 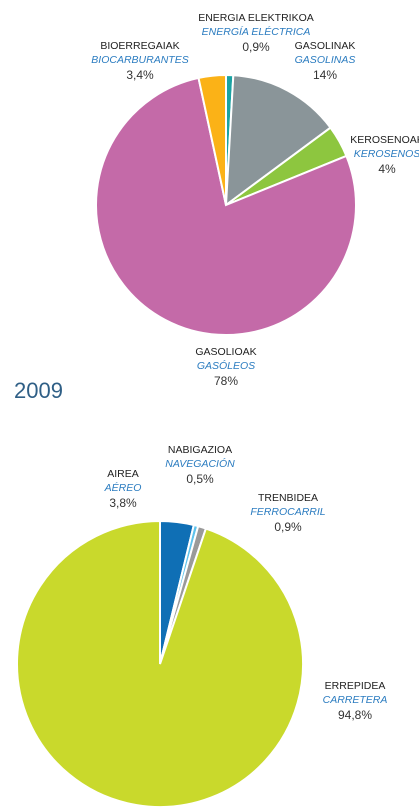 What do you see at coordinates (325, 75) in the screenshot?
I see `value-label: 14%` at bounding box center [325, 75].